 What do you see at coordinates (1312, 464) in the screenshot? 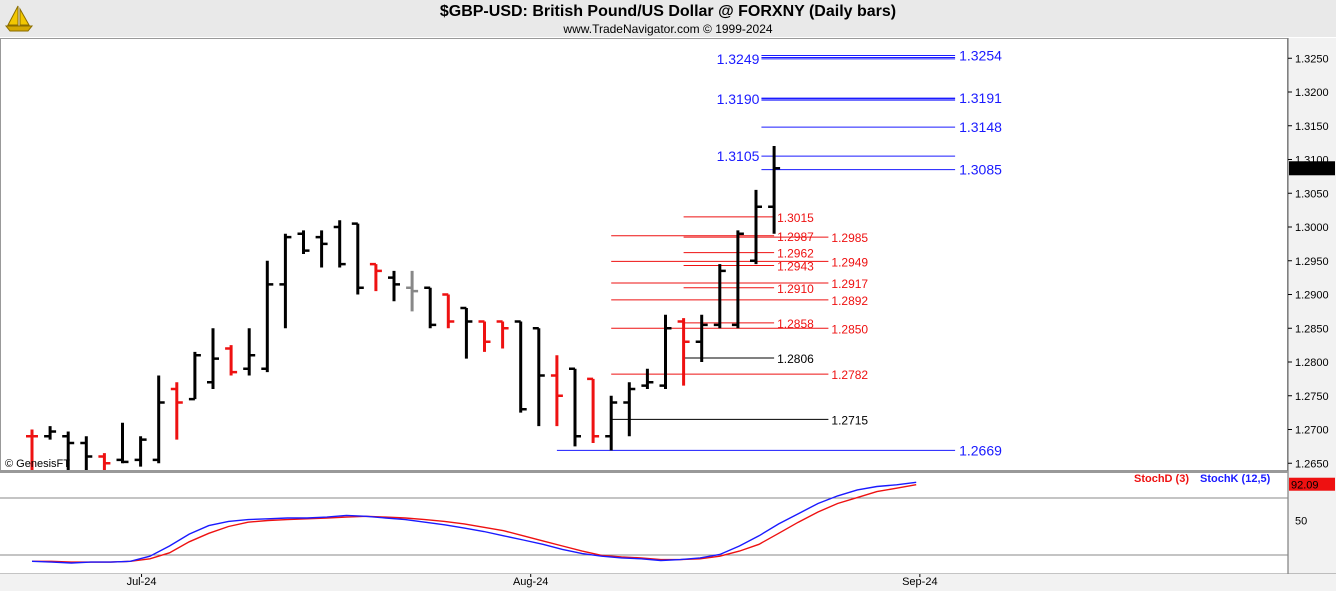
I see `price-tick-label: 1.2650` at bounding box center [1312, 464].